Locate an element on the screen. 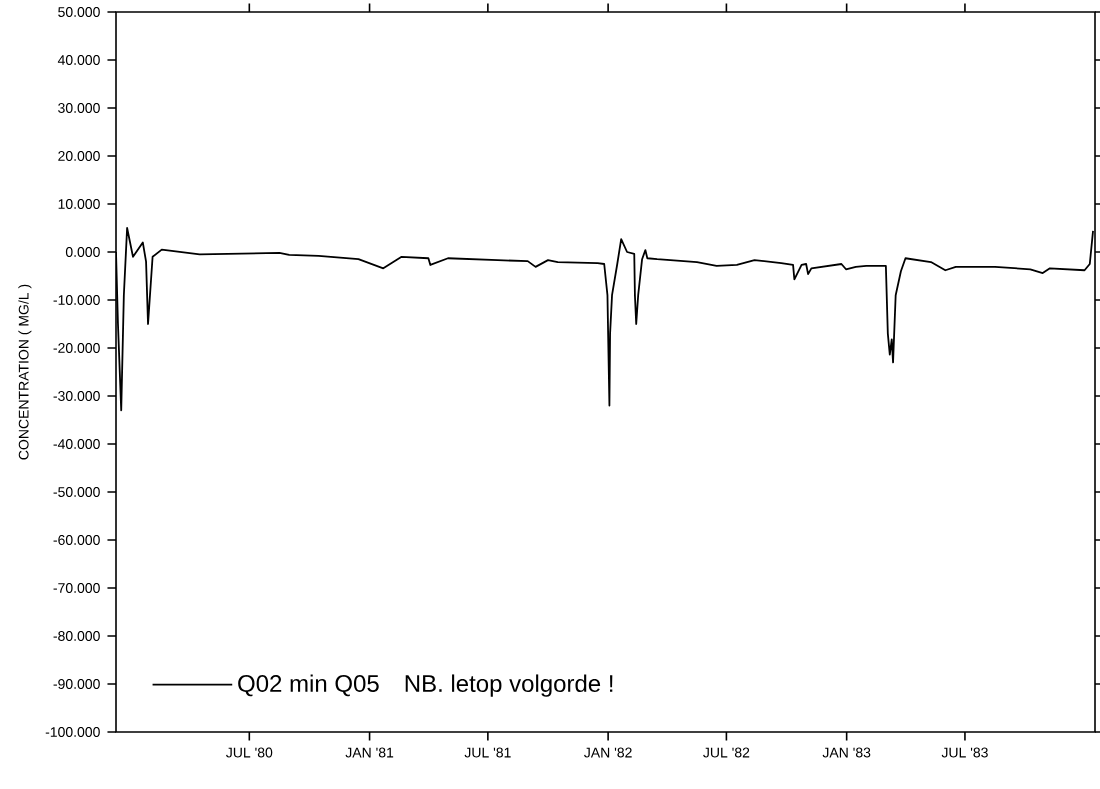 This screenshot has height=789, width=1100. y-tick-label: -60.000 is located at coordinates (76, 540).